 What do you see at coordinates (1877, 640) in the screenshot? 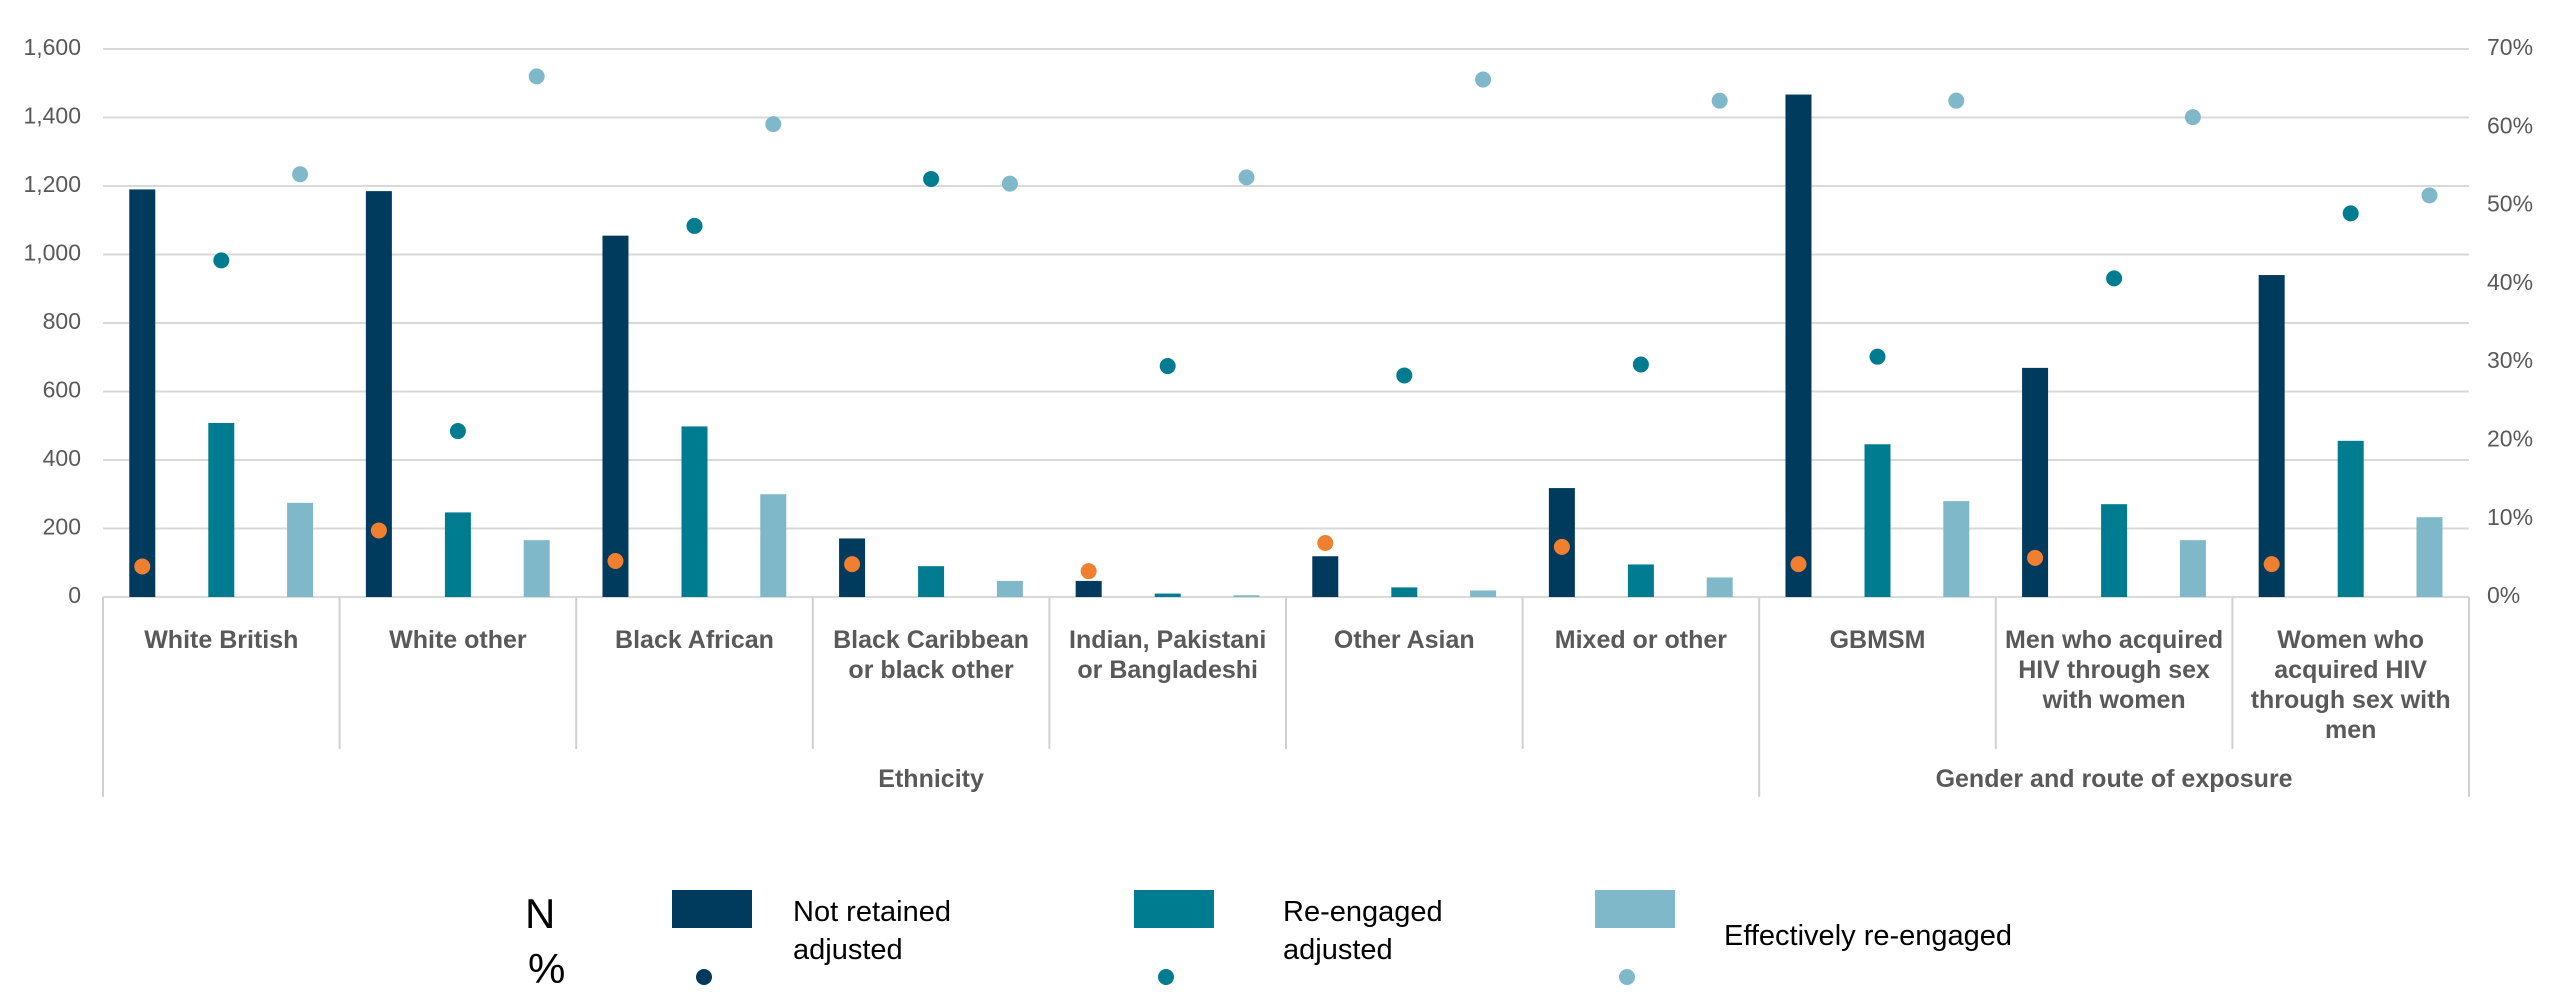
I see `x-tick-label: GBMSM` at bounding box center [1877, 640].